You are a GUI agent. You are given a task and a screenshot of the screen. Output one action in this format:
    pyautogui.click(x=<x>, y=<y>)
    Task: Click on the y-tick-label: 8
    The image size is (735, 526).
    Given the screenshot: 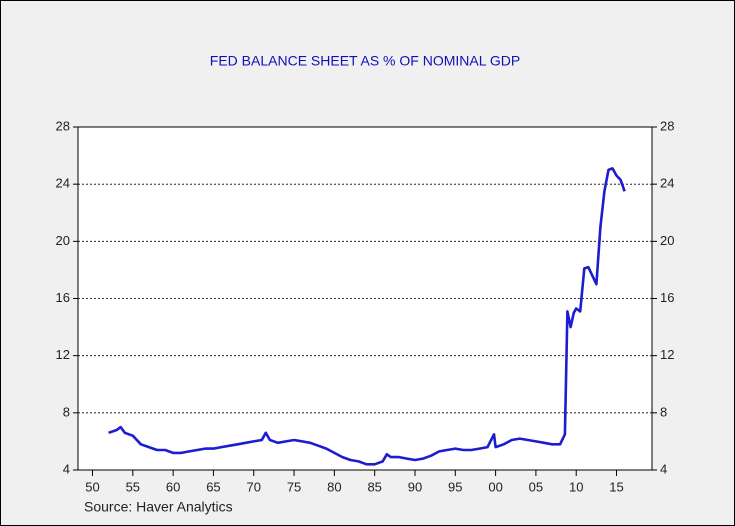 What is the action you would take?
    pyautogui.click(x=66, y=411)
    